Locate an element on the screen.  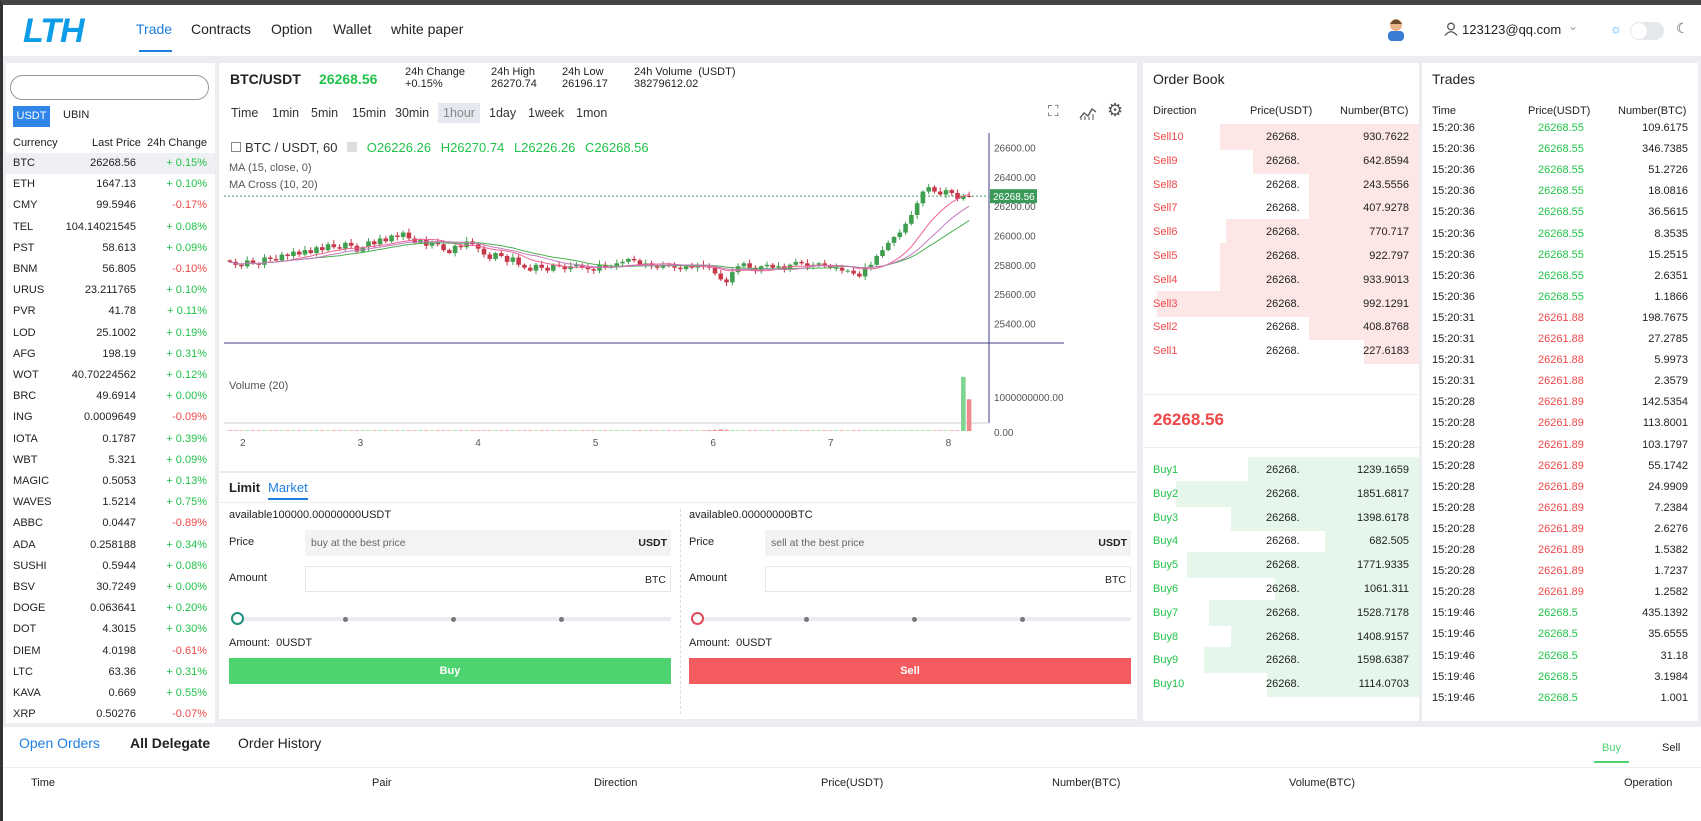
ob-sell-row: Sell10 26268. 930.7622 is located at coordinates (1281, 137).